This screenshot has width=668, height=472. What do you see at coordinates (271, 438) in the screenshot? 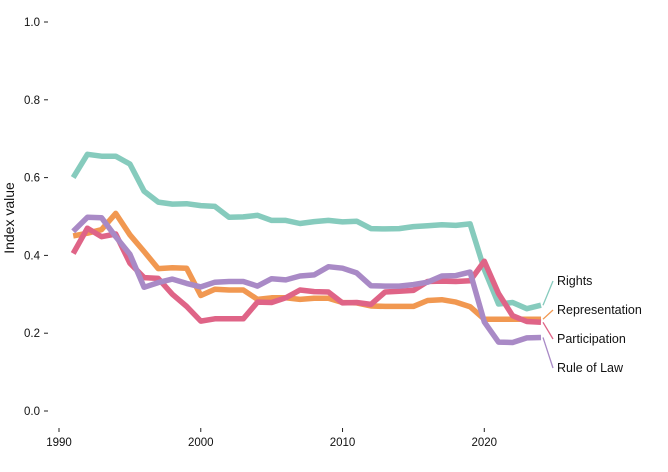
I see `x-axis: 1990 2000 2010 2020` at bounding box center [271, 438].